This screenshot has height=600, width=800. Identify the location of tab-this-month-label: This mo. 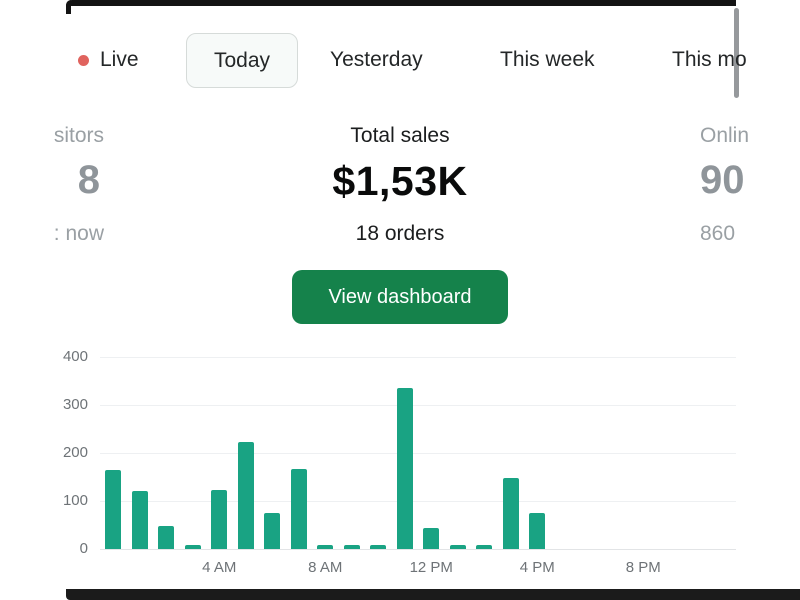
(709, 59).